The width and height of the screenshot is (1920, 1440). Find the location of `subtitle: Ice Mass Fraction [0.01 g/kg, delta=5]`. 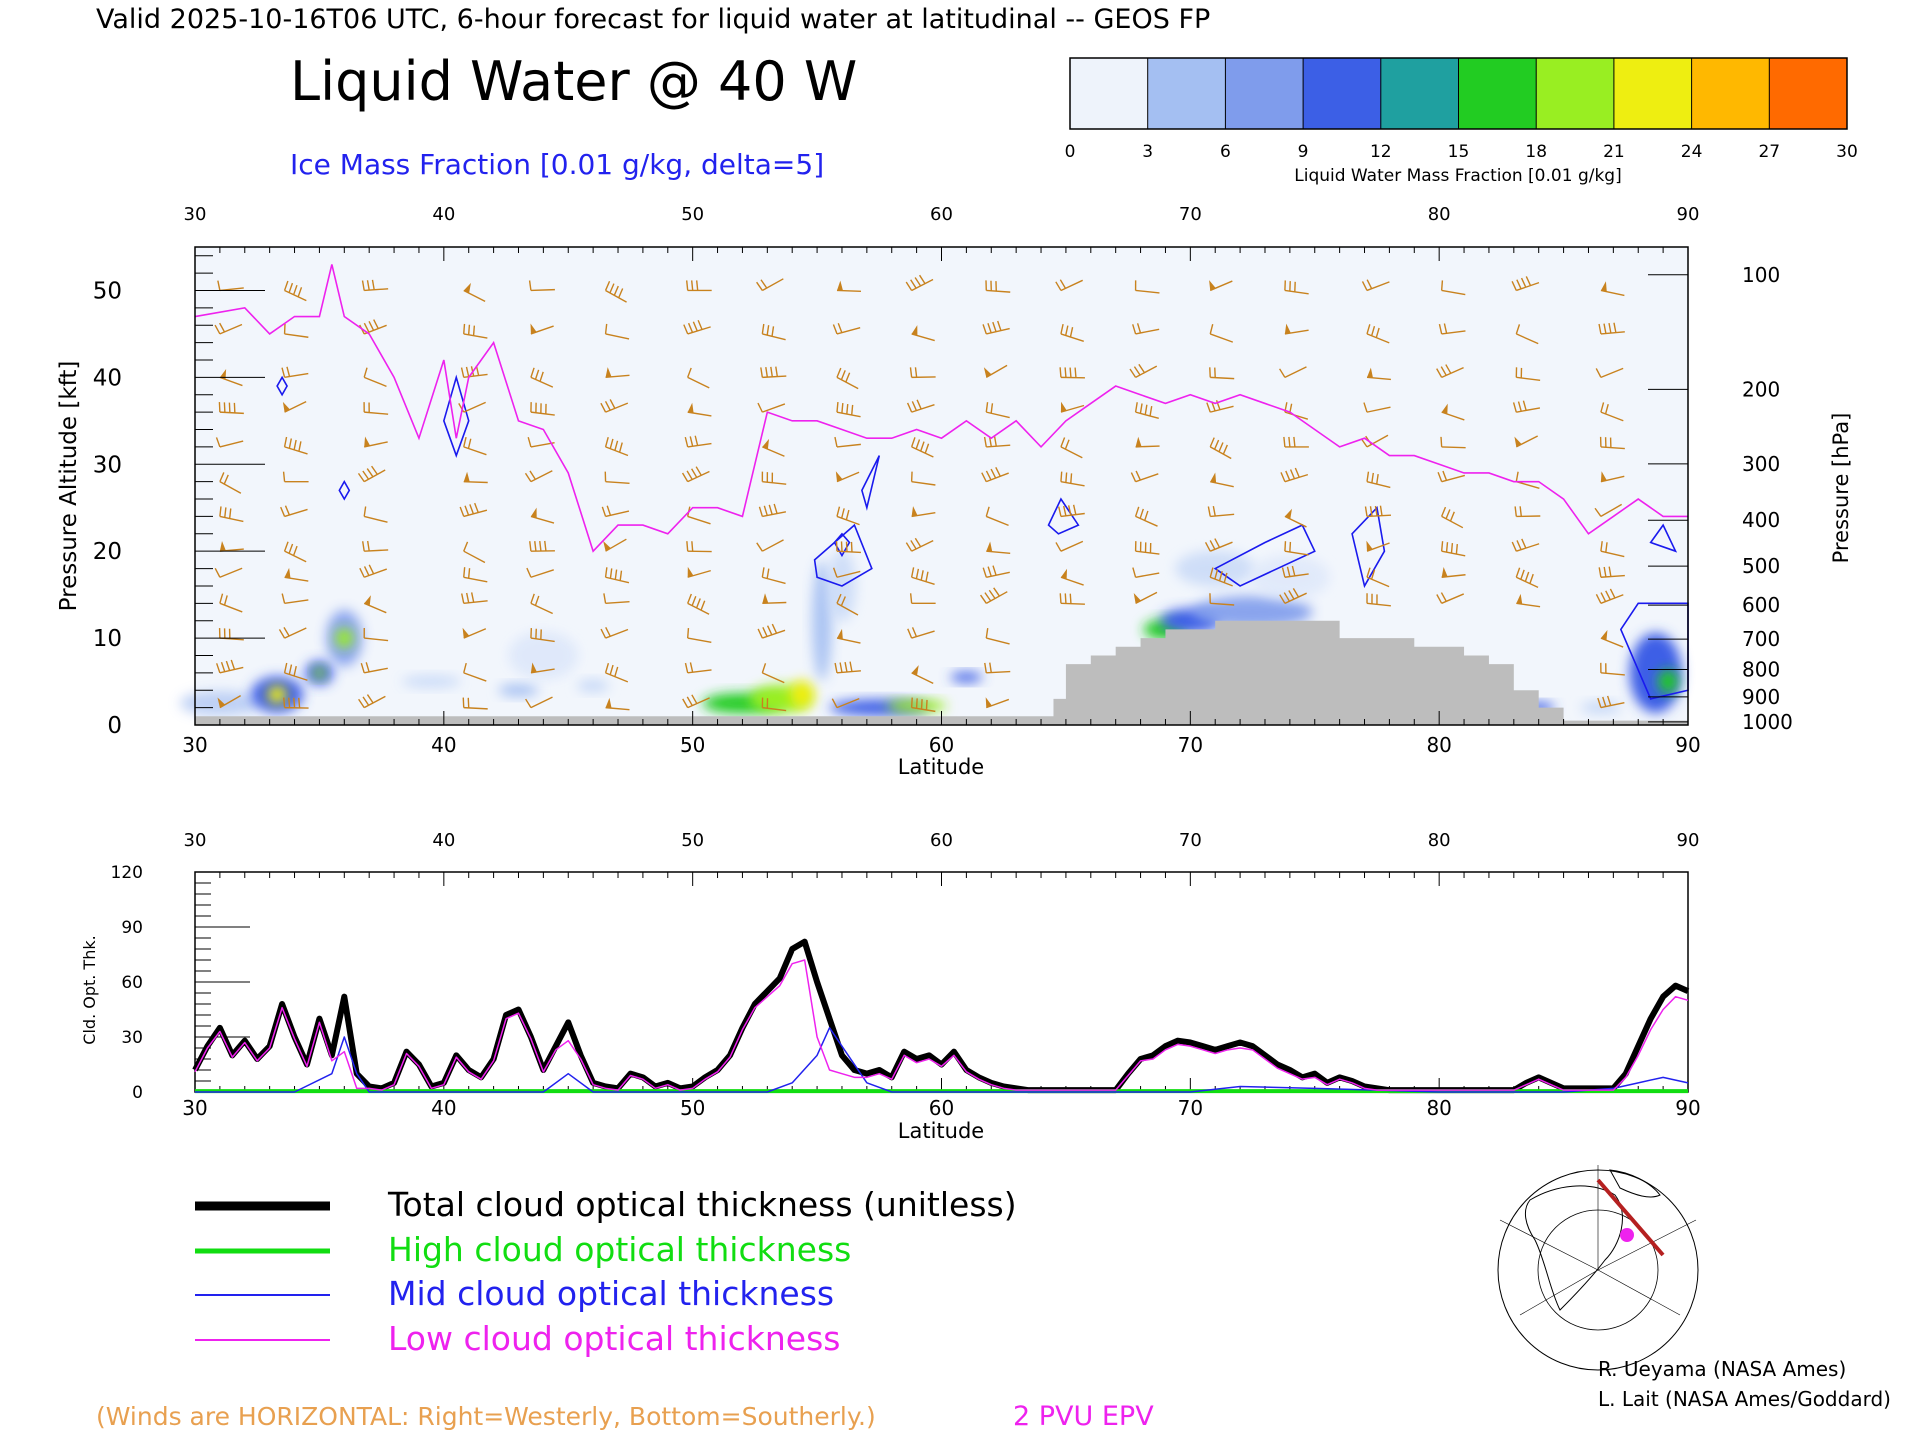

subtitle: Ice Mass Fraction [0.01 g/kg, delta=5] is located at coordinates (557, 164).